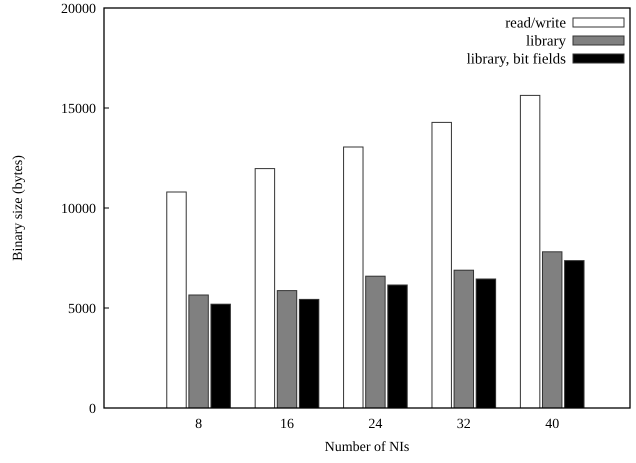 This screenshot has width=636, height=463. Describe the element at coordinates (516, 59) in the screenshot. I see `legend-label: library, bit fields` at that location.